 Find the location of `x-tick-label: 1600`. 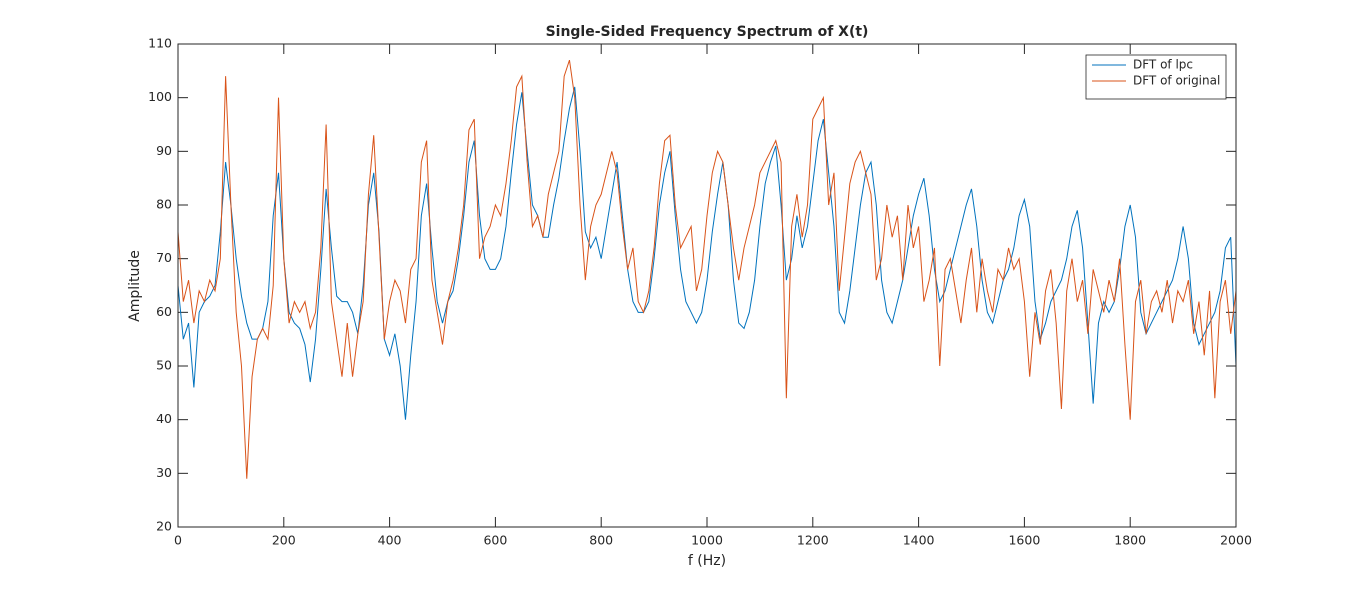

x-tick-label: 1600 is located at coordinates (1024, 540).